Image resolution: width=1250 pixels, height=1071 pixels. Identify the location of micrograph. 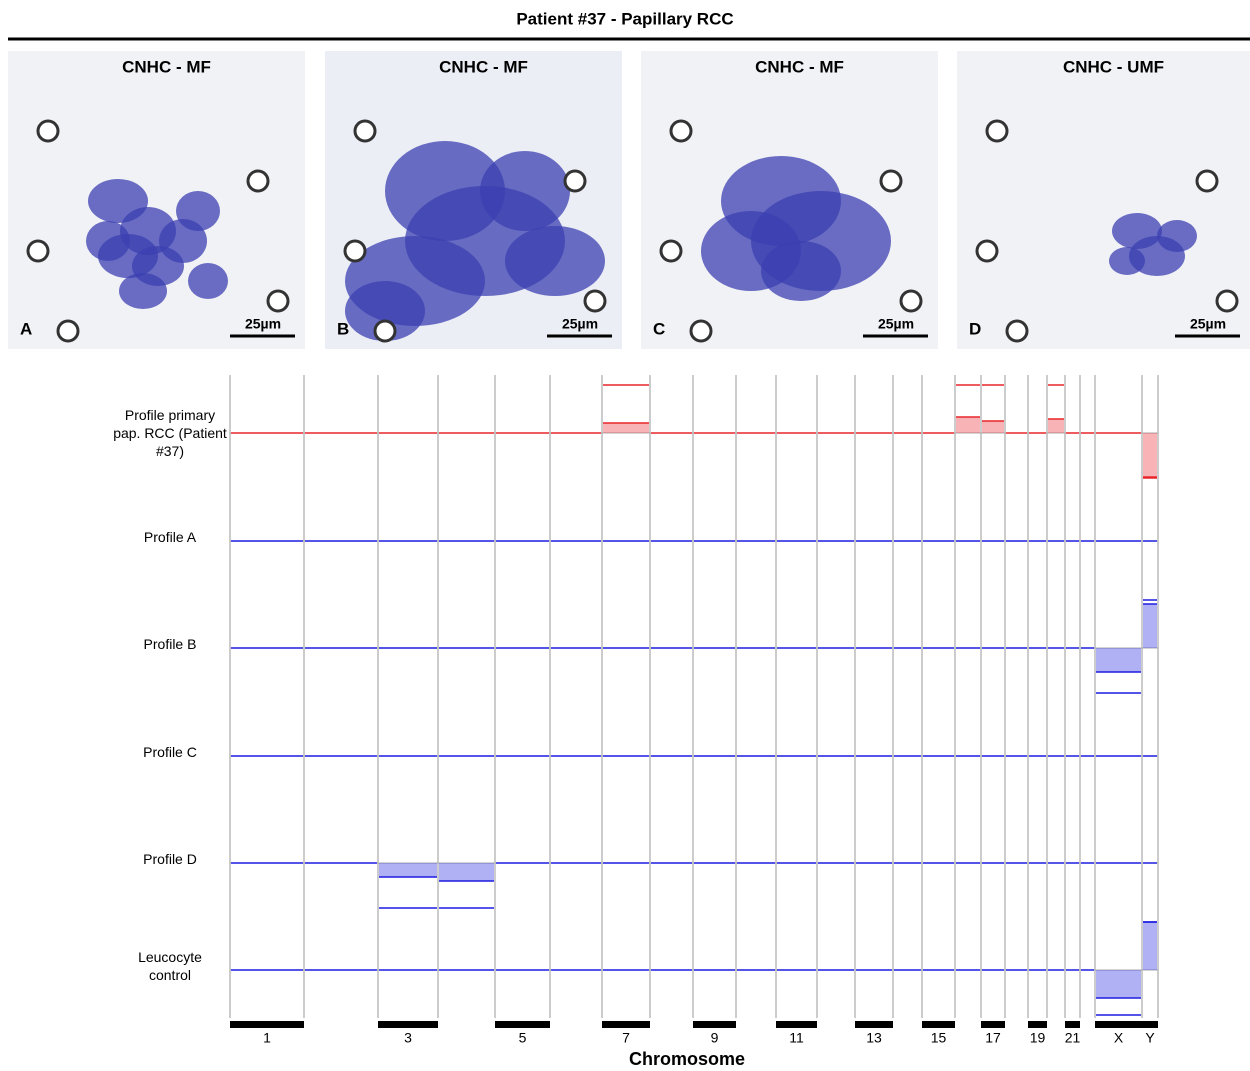
(1103, 200).